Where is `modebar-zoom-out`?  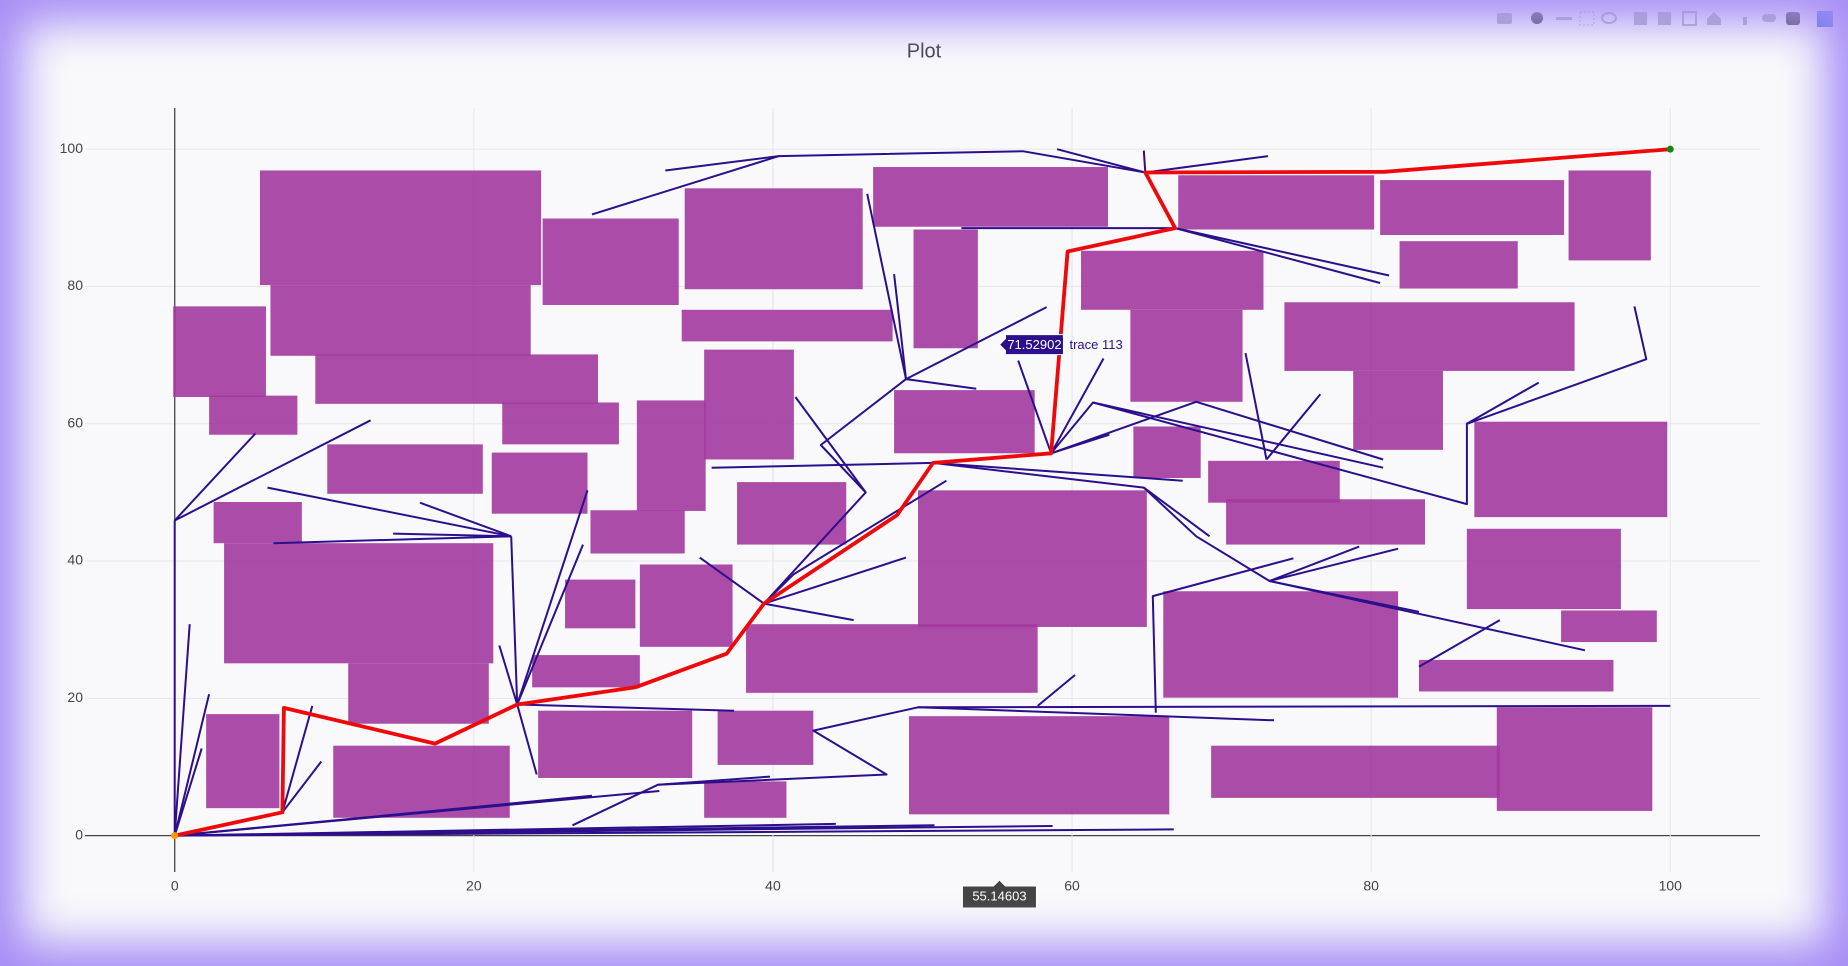 modebar-zoom-out is located at coordinates (1664, 18).